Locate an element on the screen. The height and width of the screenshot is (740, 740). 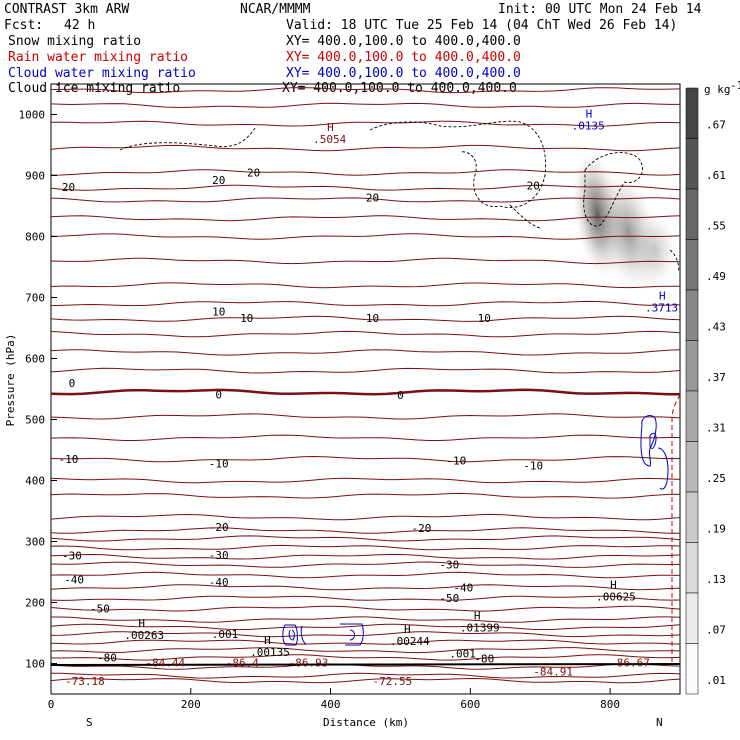
high-value-label: .00263 is located at coordinates (144, 635).